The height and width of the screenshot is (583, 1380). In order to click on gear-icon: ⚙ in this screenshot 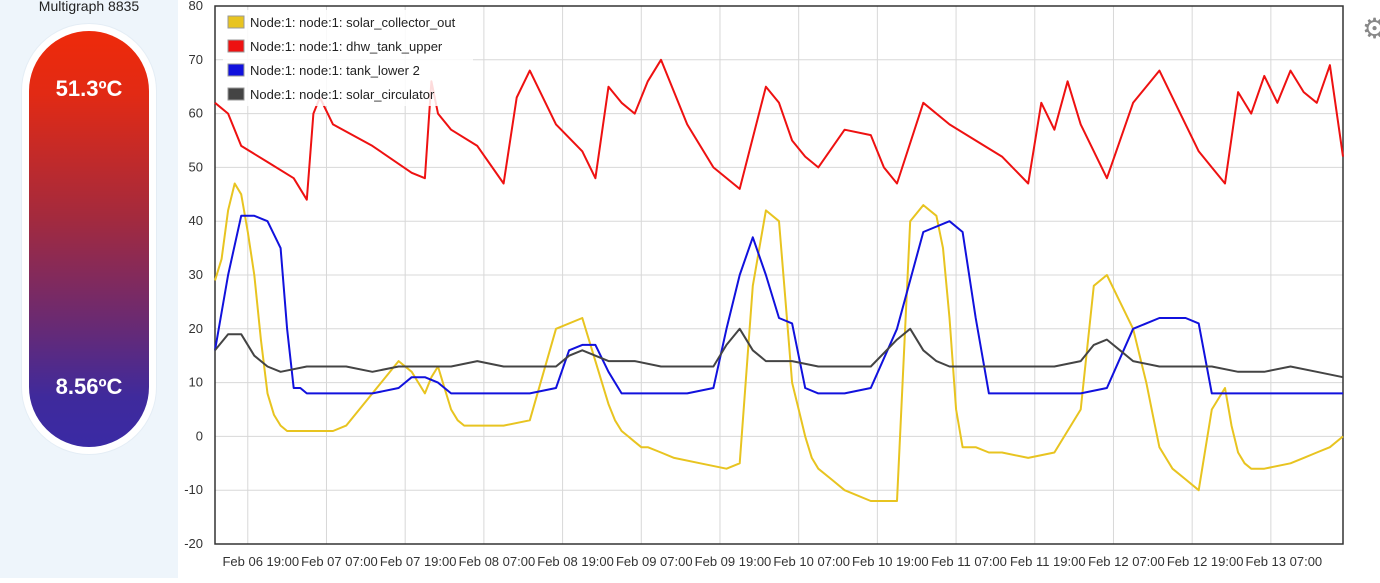, I will do `click(1371, 28)`.